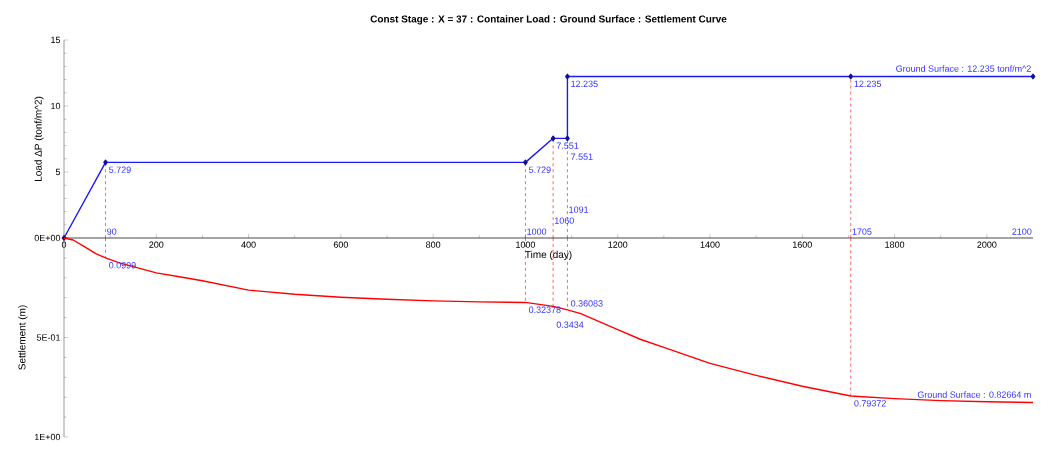  I want to click on annotation: 1705, so click(862, 231).